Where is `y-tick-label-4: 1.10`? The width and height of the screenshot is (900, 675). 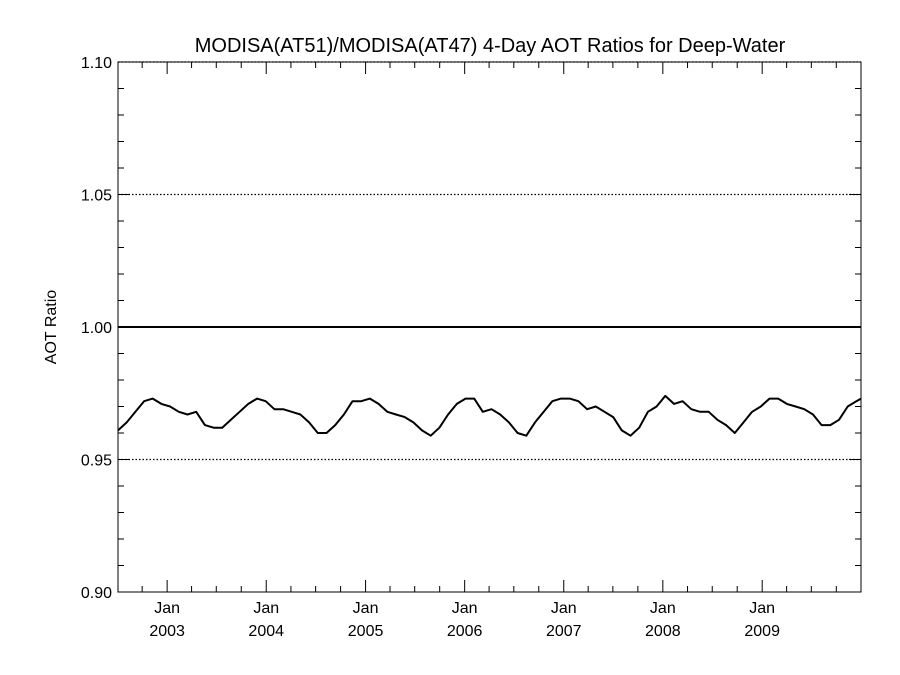
y-tick-label-4: 1.10 is located at coordinates (96, 63).